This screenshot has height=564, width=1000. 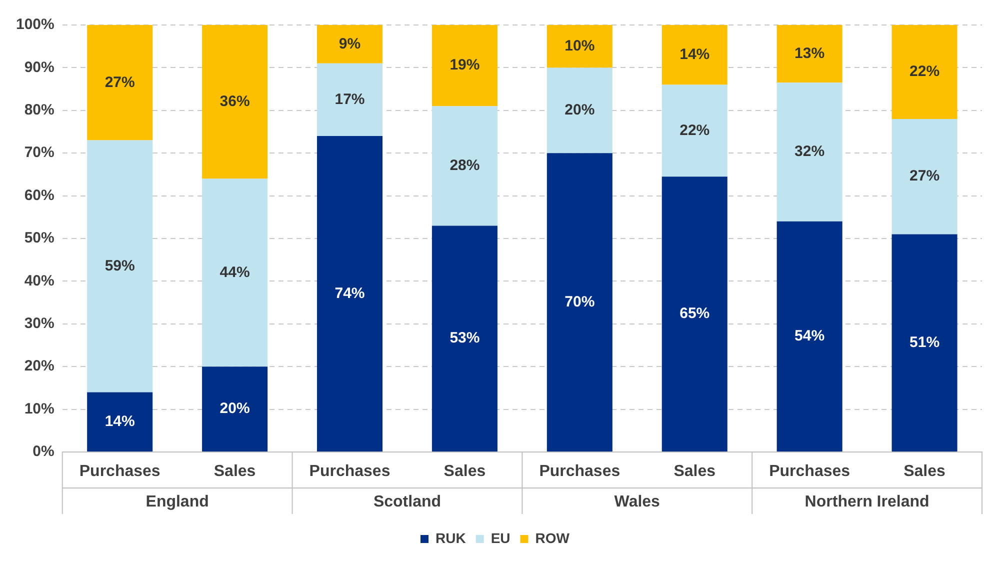 I want to click on data-label: 65%, so click(x=695, y=313).